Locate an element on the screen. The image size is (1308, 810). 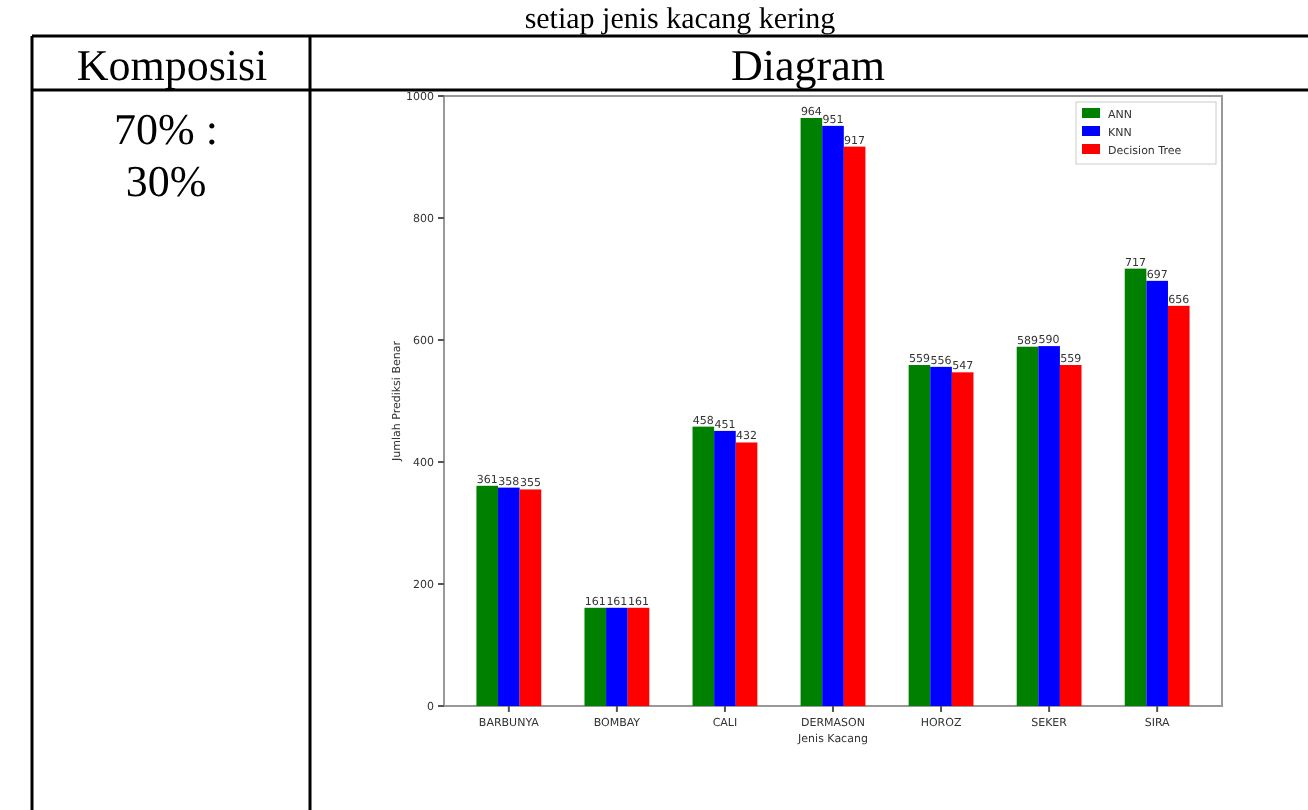
text: Komposisi is located at coordinates (172, 65).